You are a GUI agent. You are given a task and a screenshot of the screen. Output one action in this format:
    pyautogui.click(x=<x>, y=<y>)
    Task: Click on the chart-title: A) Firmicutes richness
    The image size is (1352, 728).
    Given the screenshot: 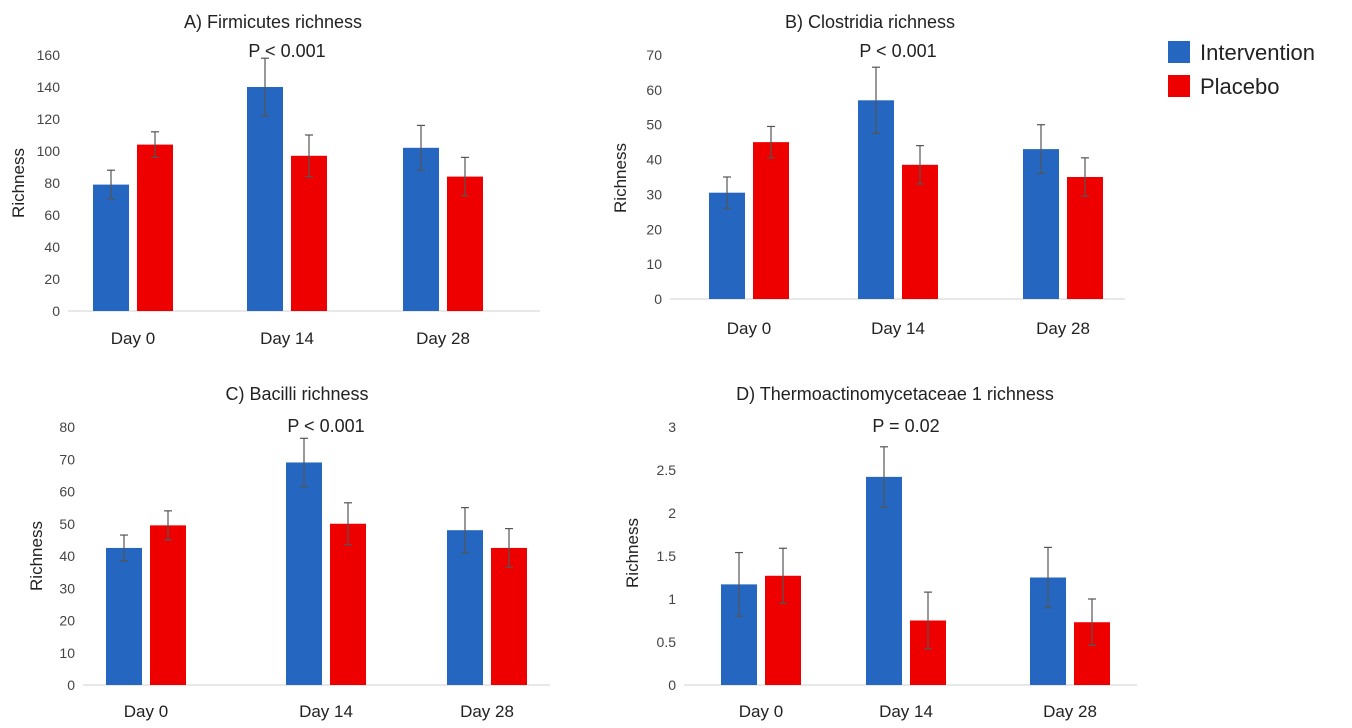 What is the action you would take?
    pyautogui.click(x=273, y=22)
    